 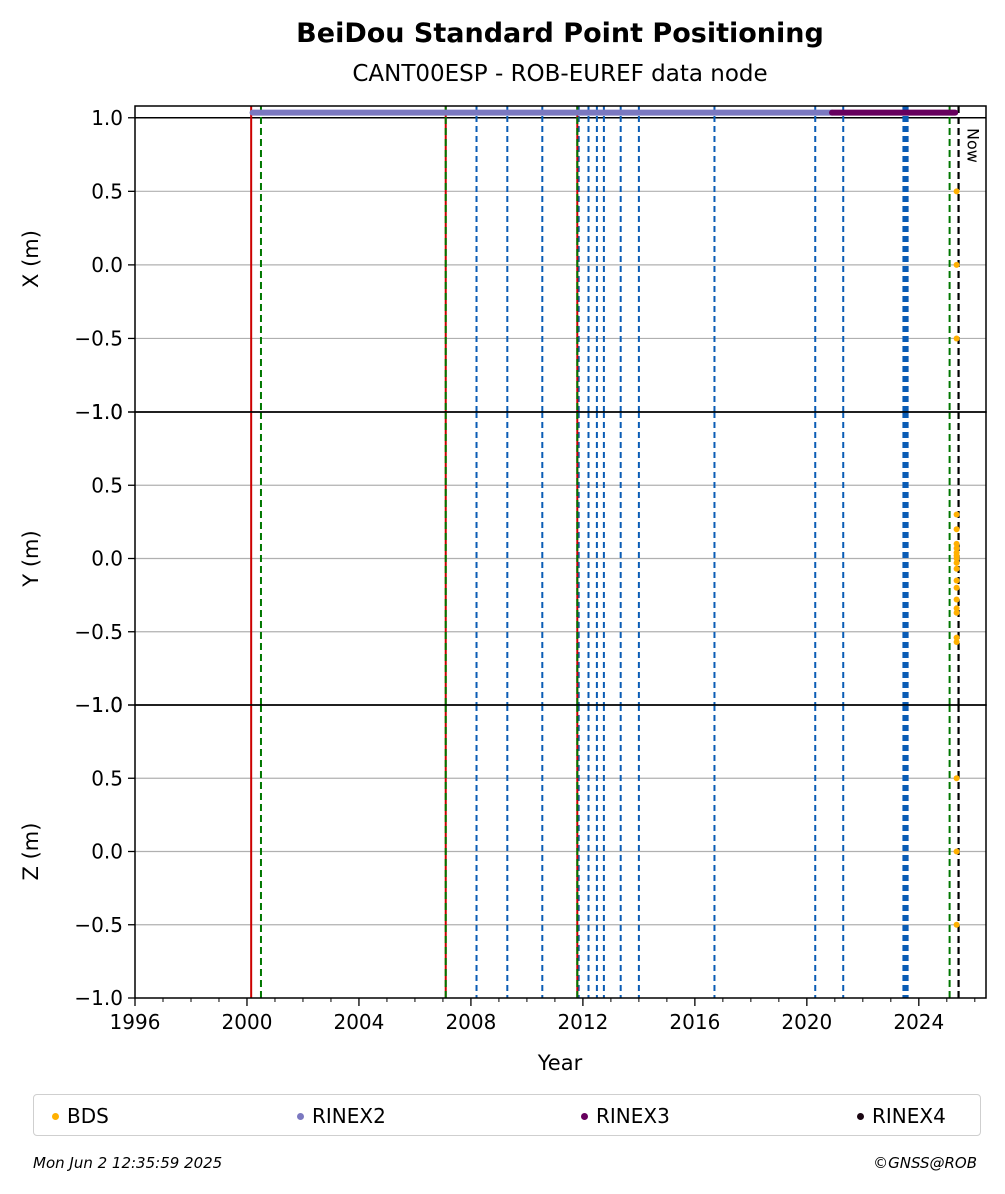 What do you see at coordinates (31, 852) in the screenshot?
I see `y-axis-label: Z (m)` at bounding box center [31, 852].